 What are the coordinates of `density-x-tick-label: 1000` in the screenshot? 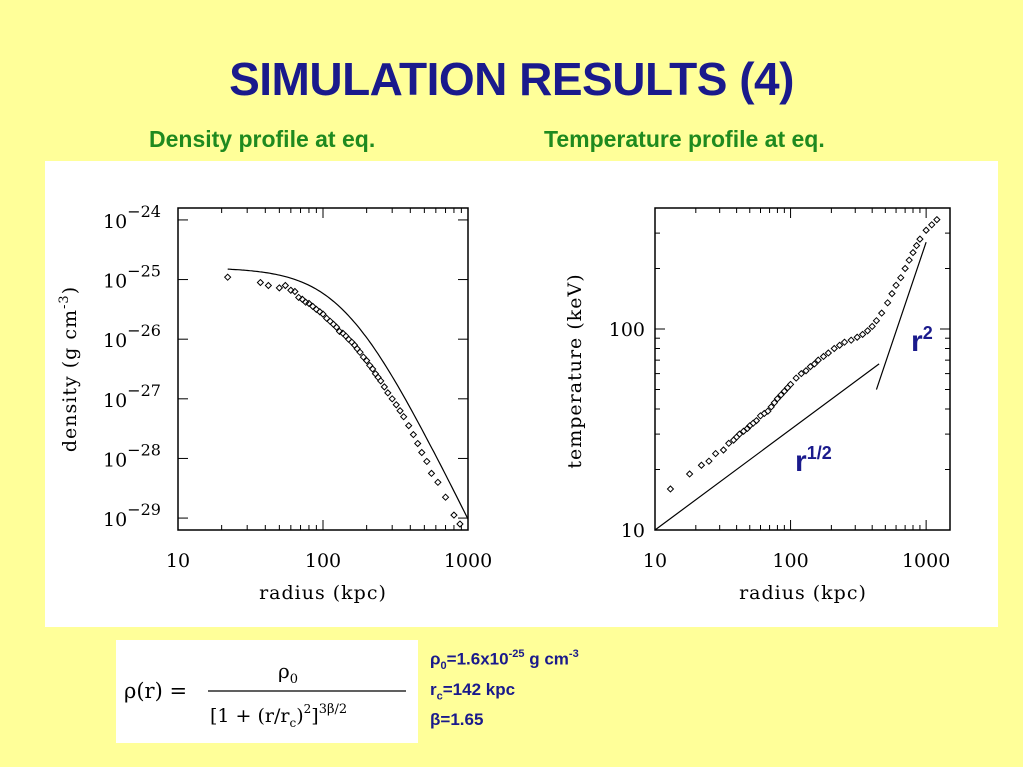 It's located at (468, 561).